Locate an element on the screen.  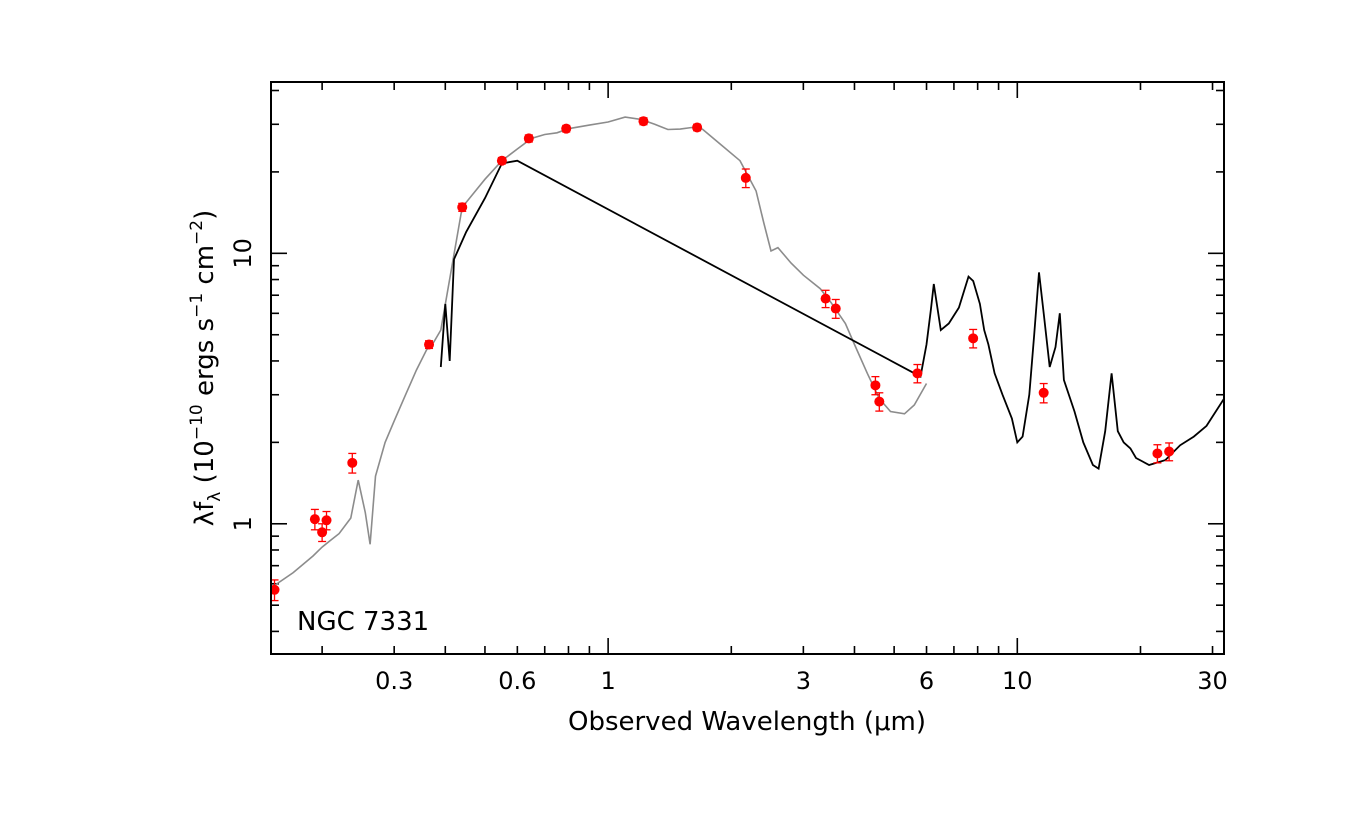
x-tick-labels: 0.3 0.6 1 3 6 10 30 is located at coordinates (801, 681).